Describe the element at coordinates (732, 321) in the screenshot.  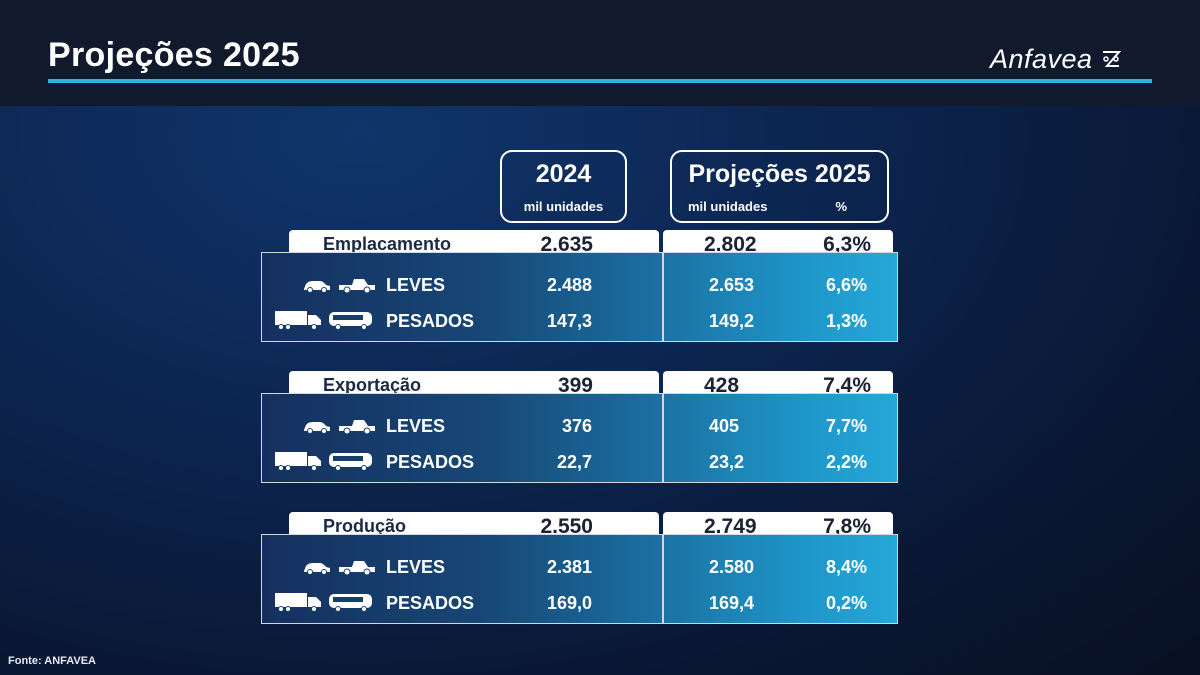
I see `row-value-2025: 149,2` at that location.